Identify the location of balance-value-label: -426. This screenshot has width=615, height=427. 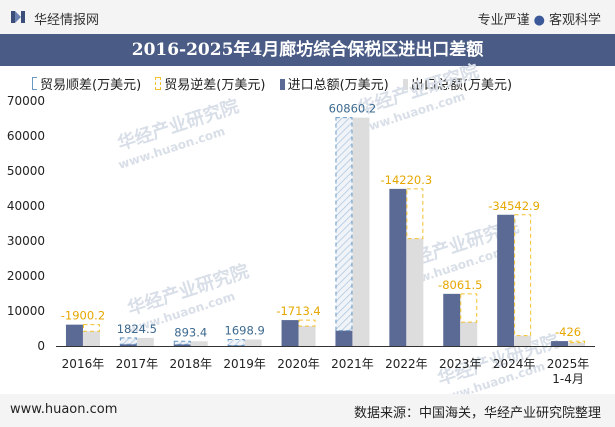
(568, 332).